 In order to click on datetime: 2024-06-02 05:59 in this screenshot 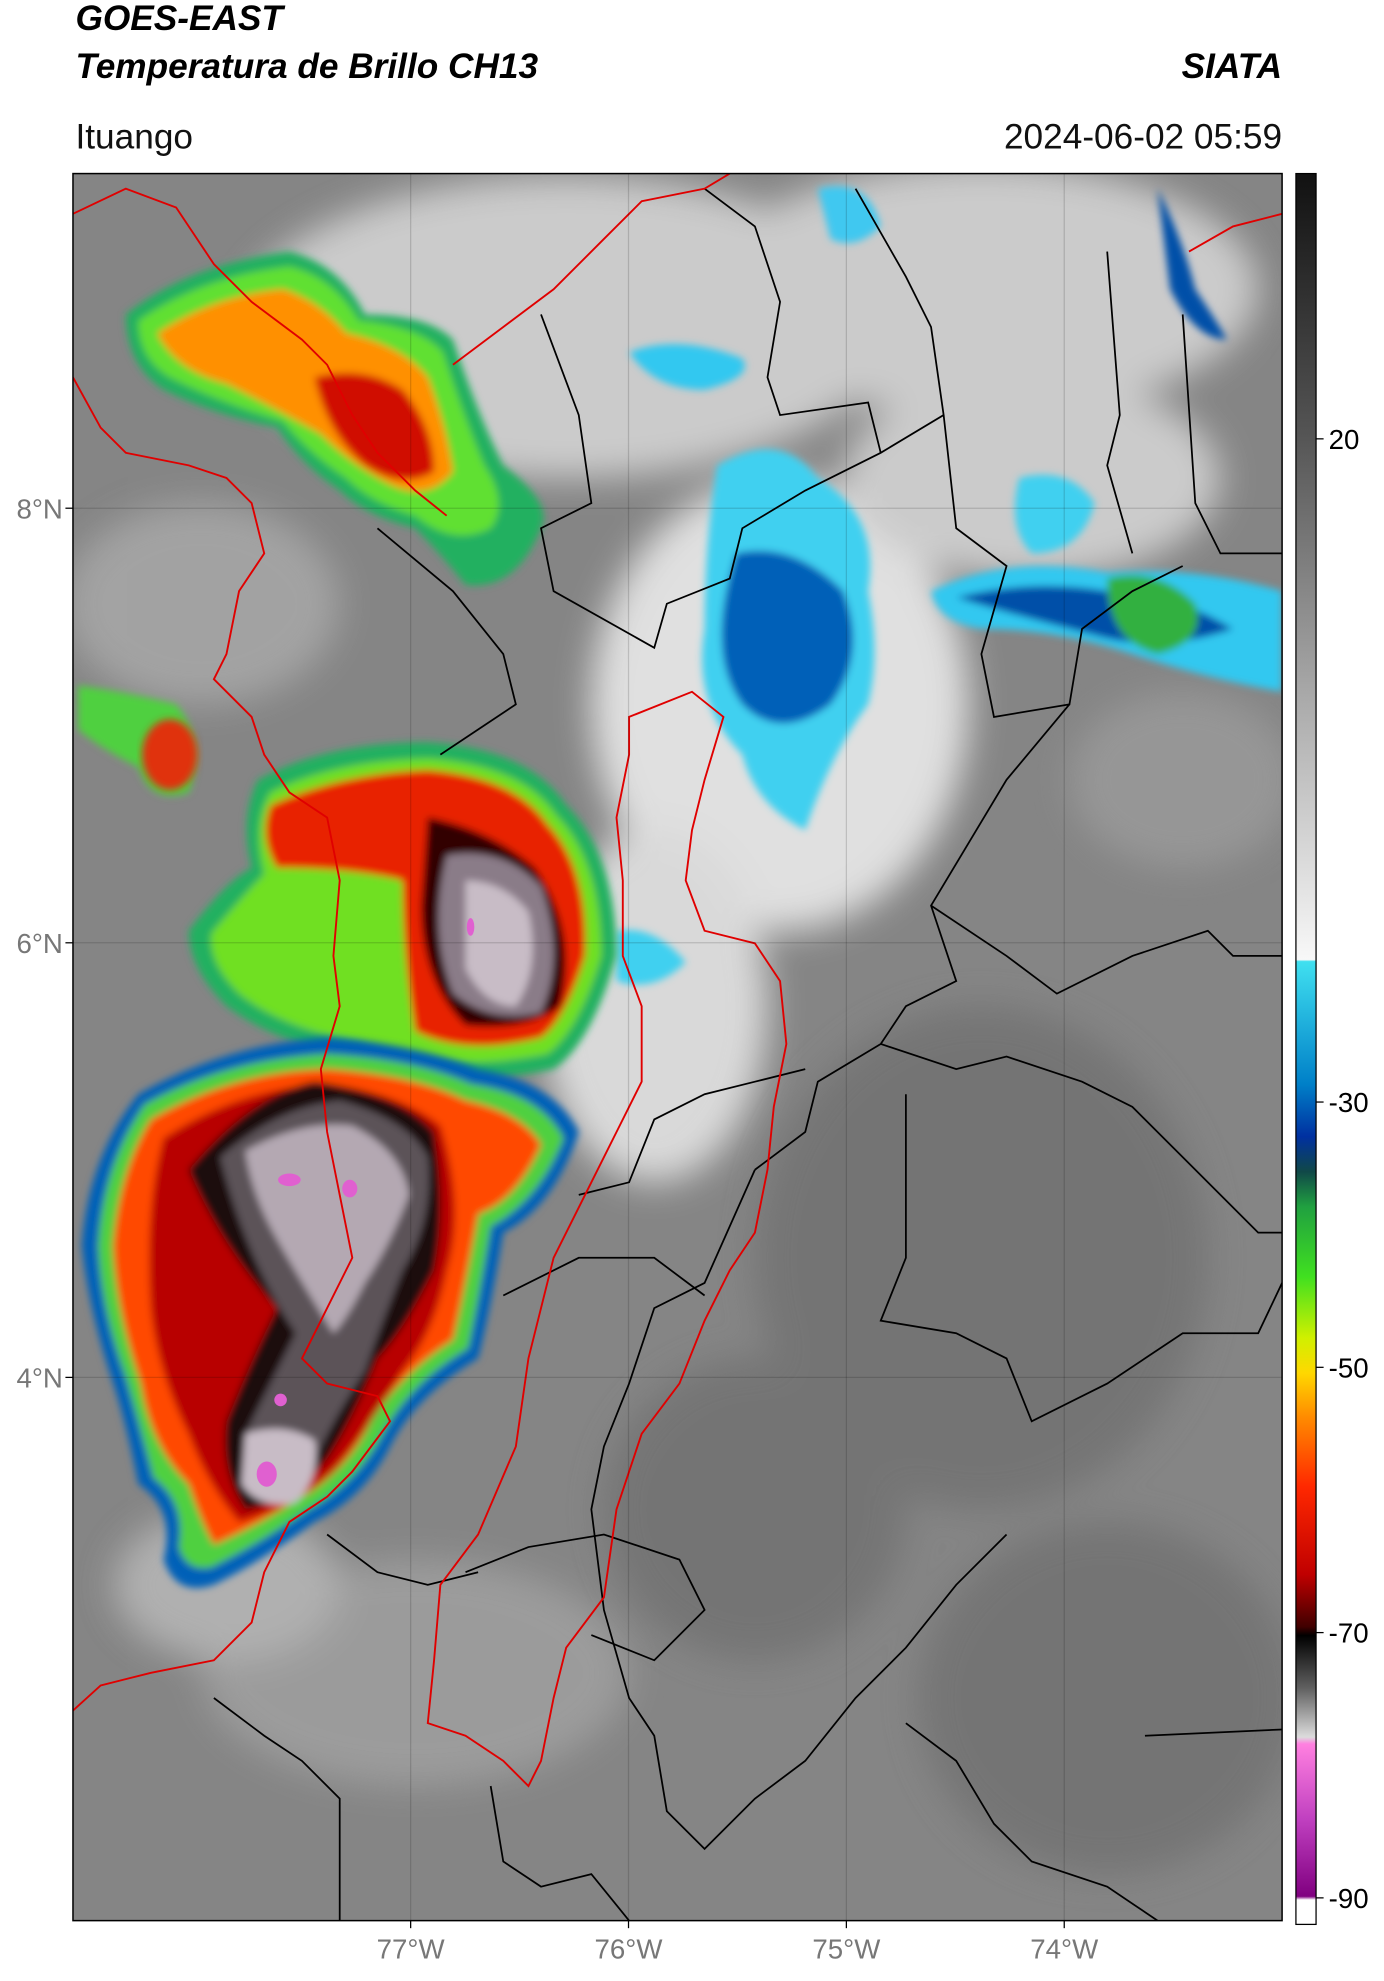, I will do `click(1143, 136)`.